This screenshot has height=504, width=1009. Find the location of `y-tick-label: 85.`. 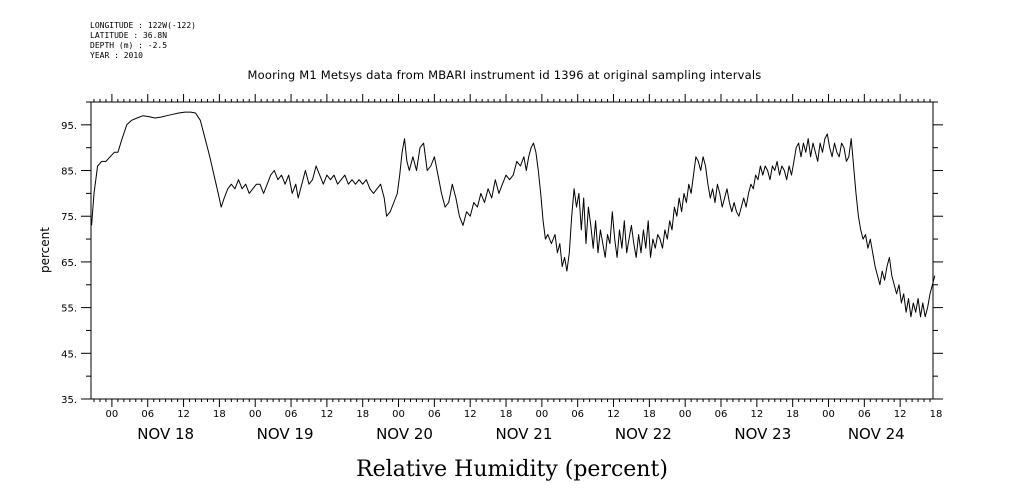

y-tick-label: 85. is located at coordinates (69, 172).